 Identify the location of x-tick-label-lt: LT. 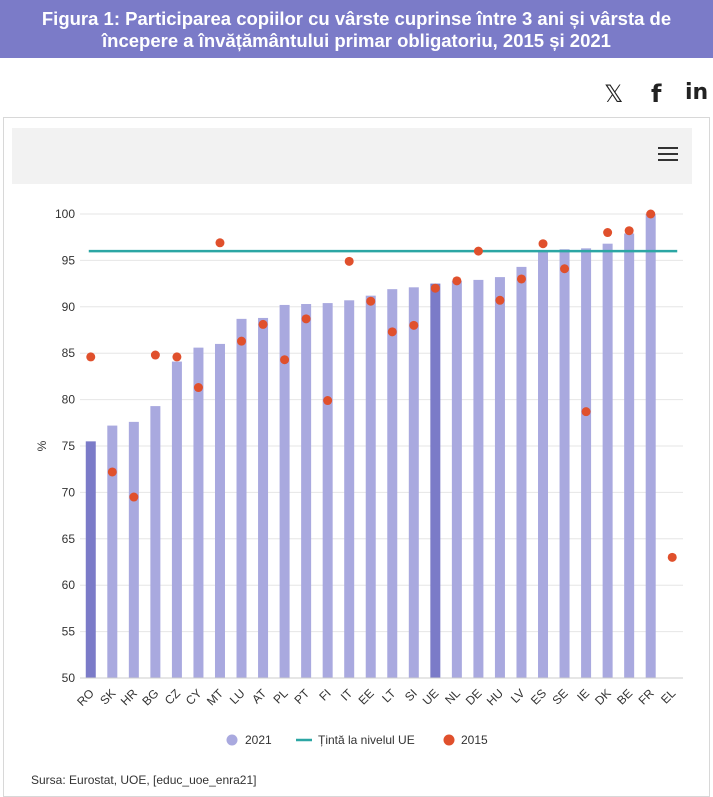
(389, 696).